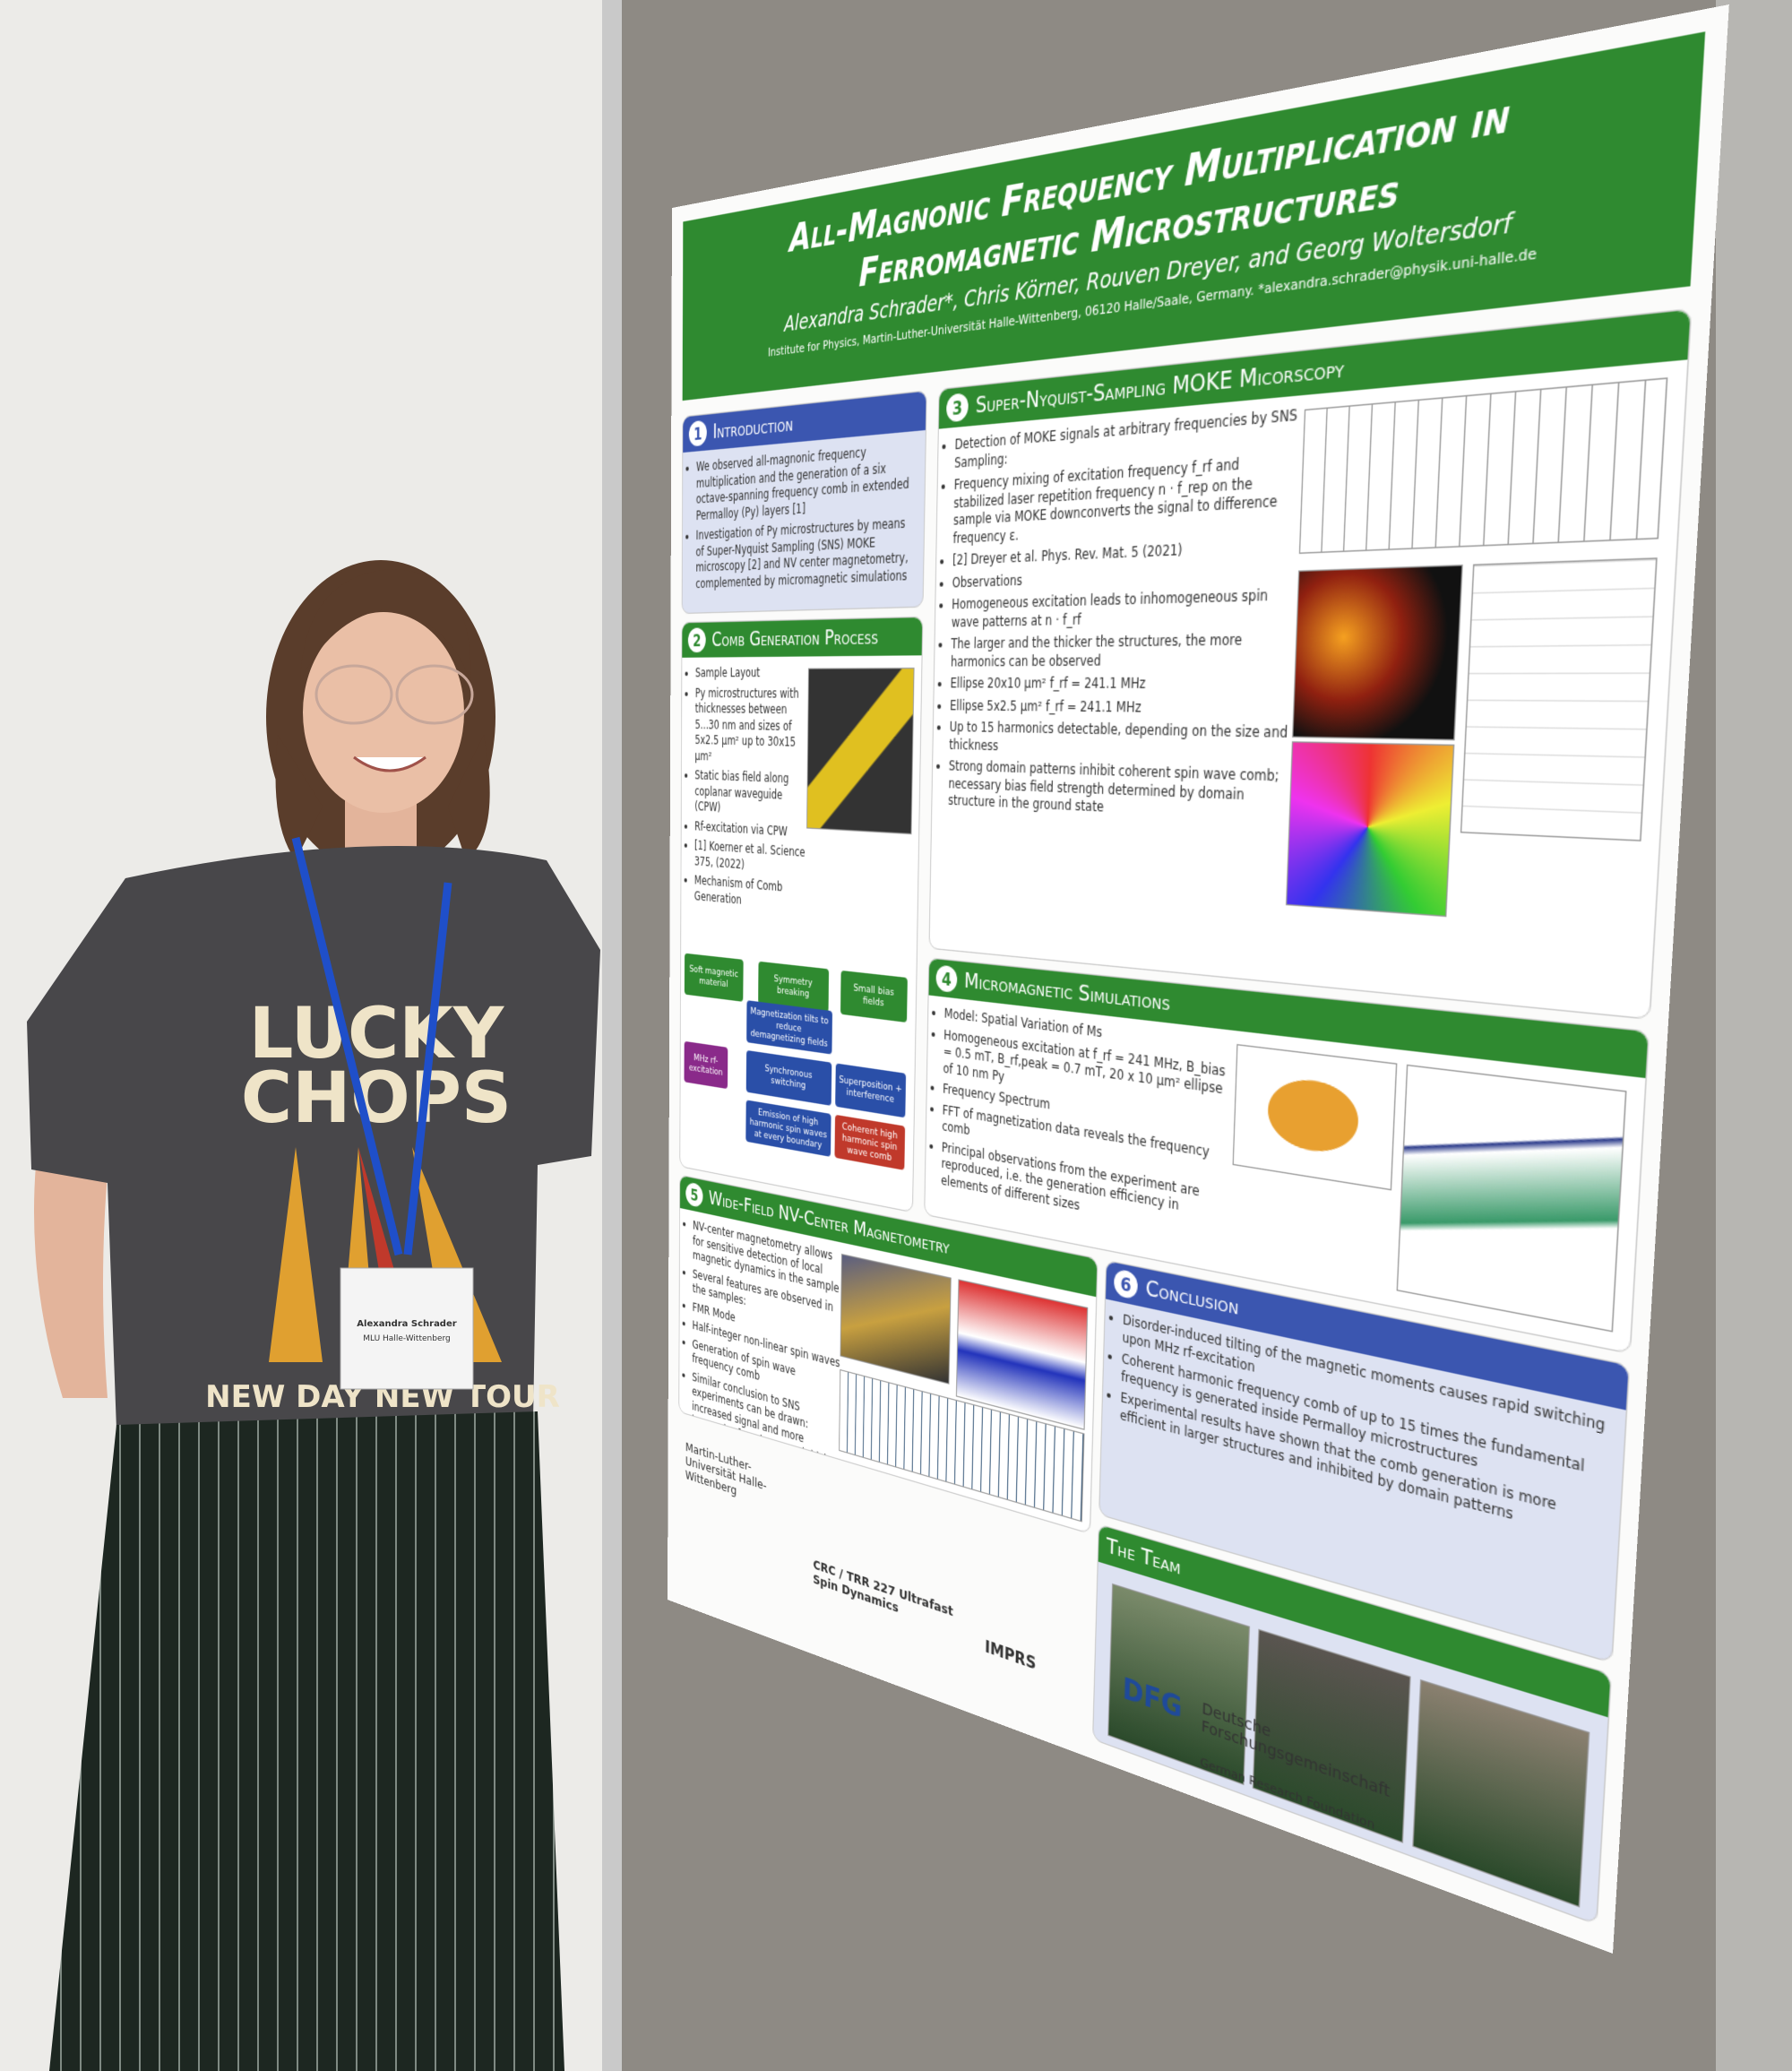 The image size is (1792, 2071). What do you see at coordinates (706, 1065) in the screenshot?
I see `flow-node: MHz rf-excitation` at bounding box center [706, 1065].